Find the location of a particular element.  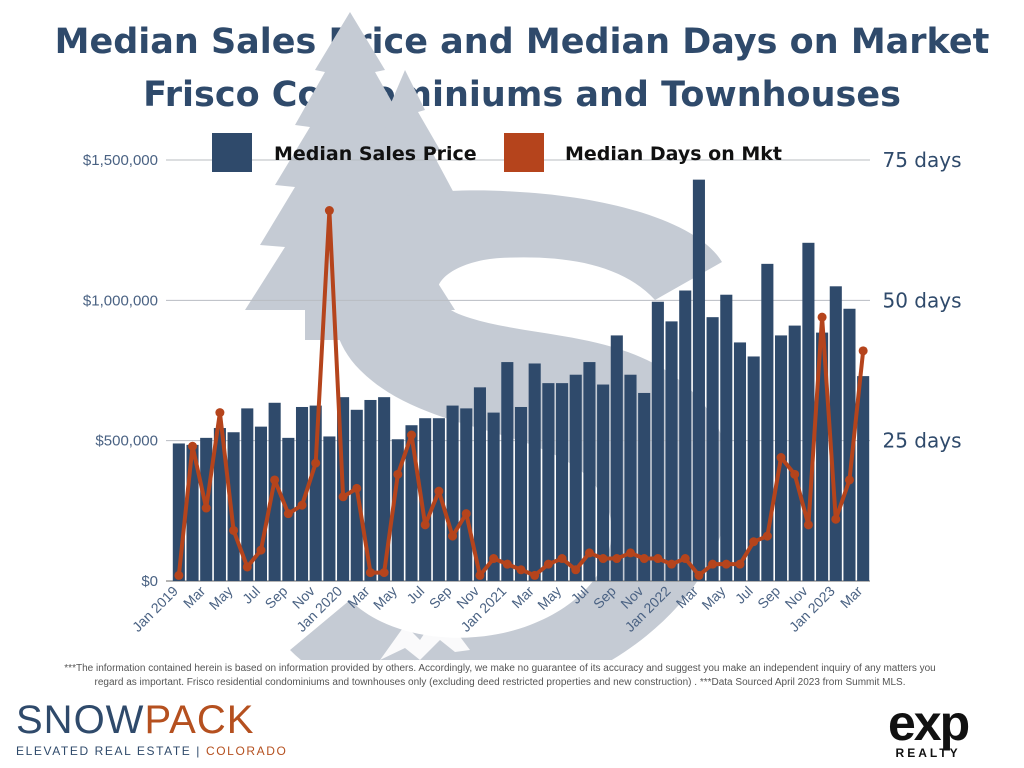

exp-word: exp is located at coordinates (929, 723).